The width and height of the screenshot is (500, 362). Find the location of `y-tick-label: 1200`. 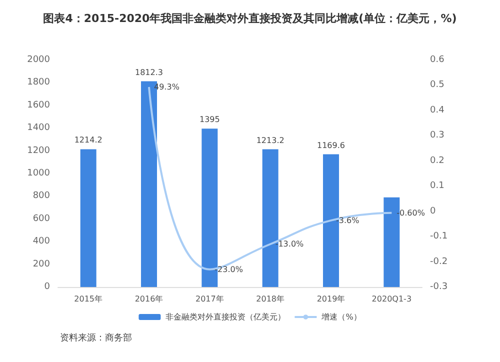

y-tick-label: 1200 is located at coordinates (38, 151).